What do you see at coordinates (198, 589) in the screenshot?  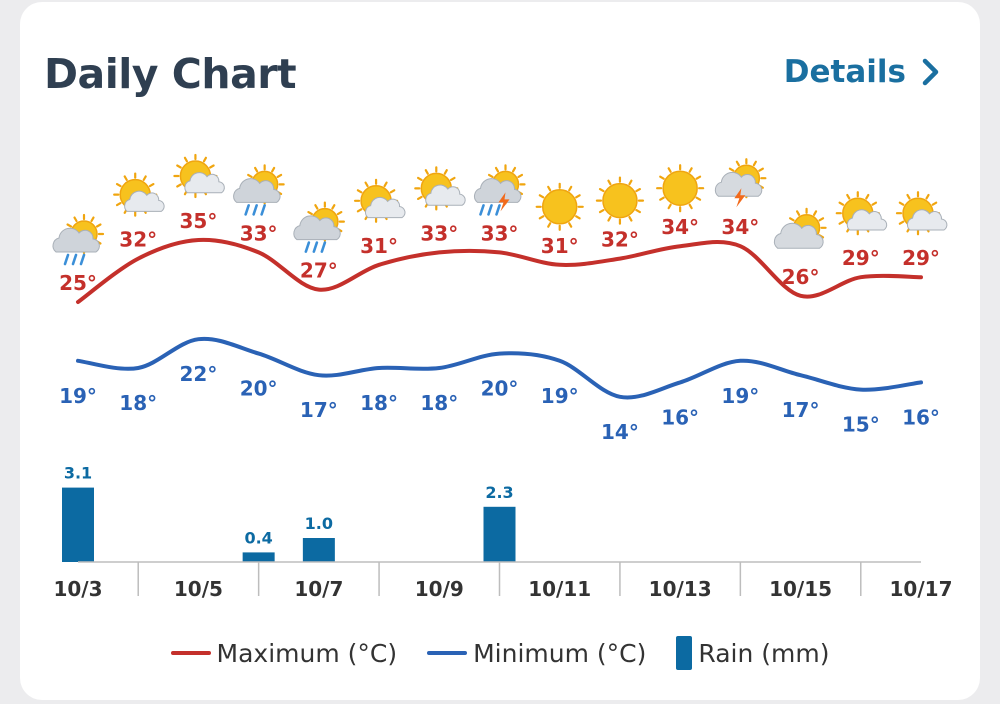 I see `x-tick-label: 10/5` at bounding box center [198, 589].